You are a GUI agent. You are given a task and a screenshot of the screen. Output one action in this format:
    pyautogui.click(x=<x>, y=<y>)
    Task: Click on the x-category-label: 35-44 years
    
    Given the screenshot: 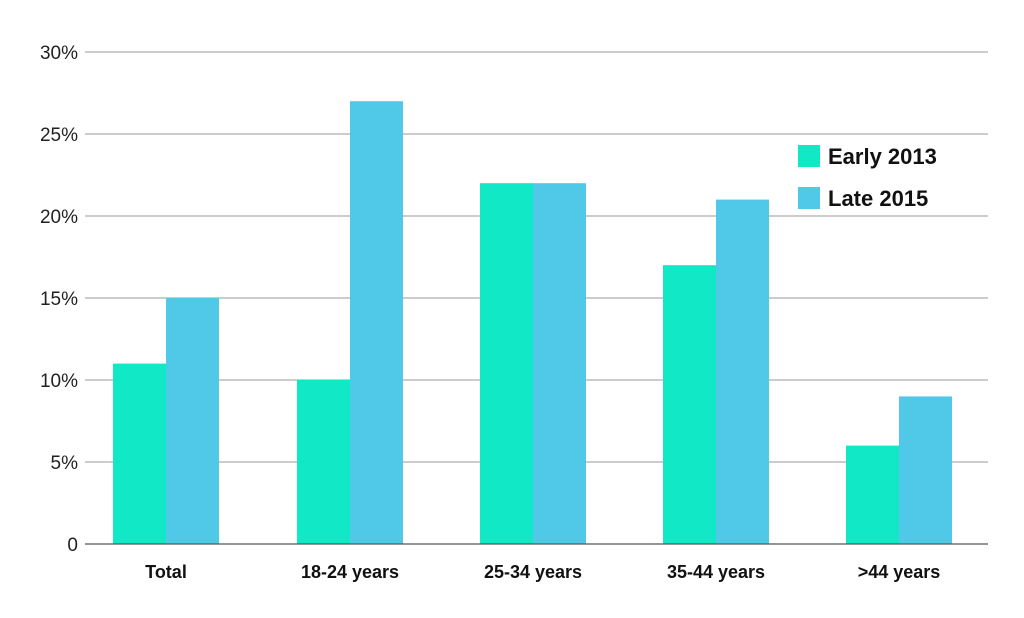 What is the action you would take?
    pyautogui.click(x=716, y=572)
    